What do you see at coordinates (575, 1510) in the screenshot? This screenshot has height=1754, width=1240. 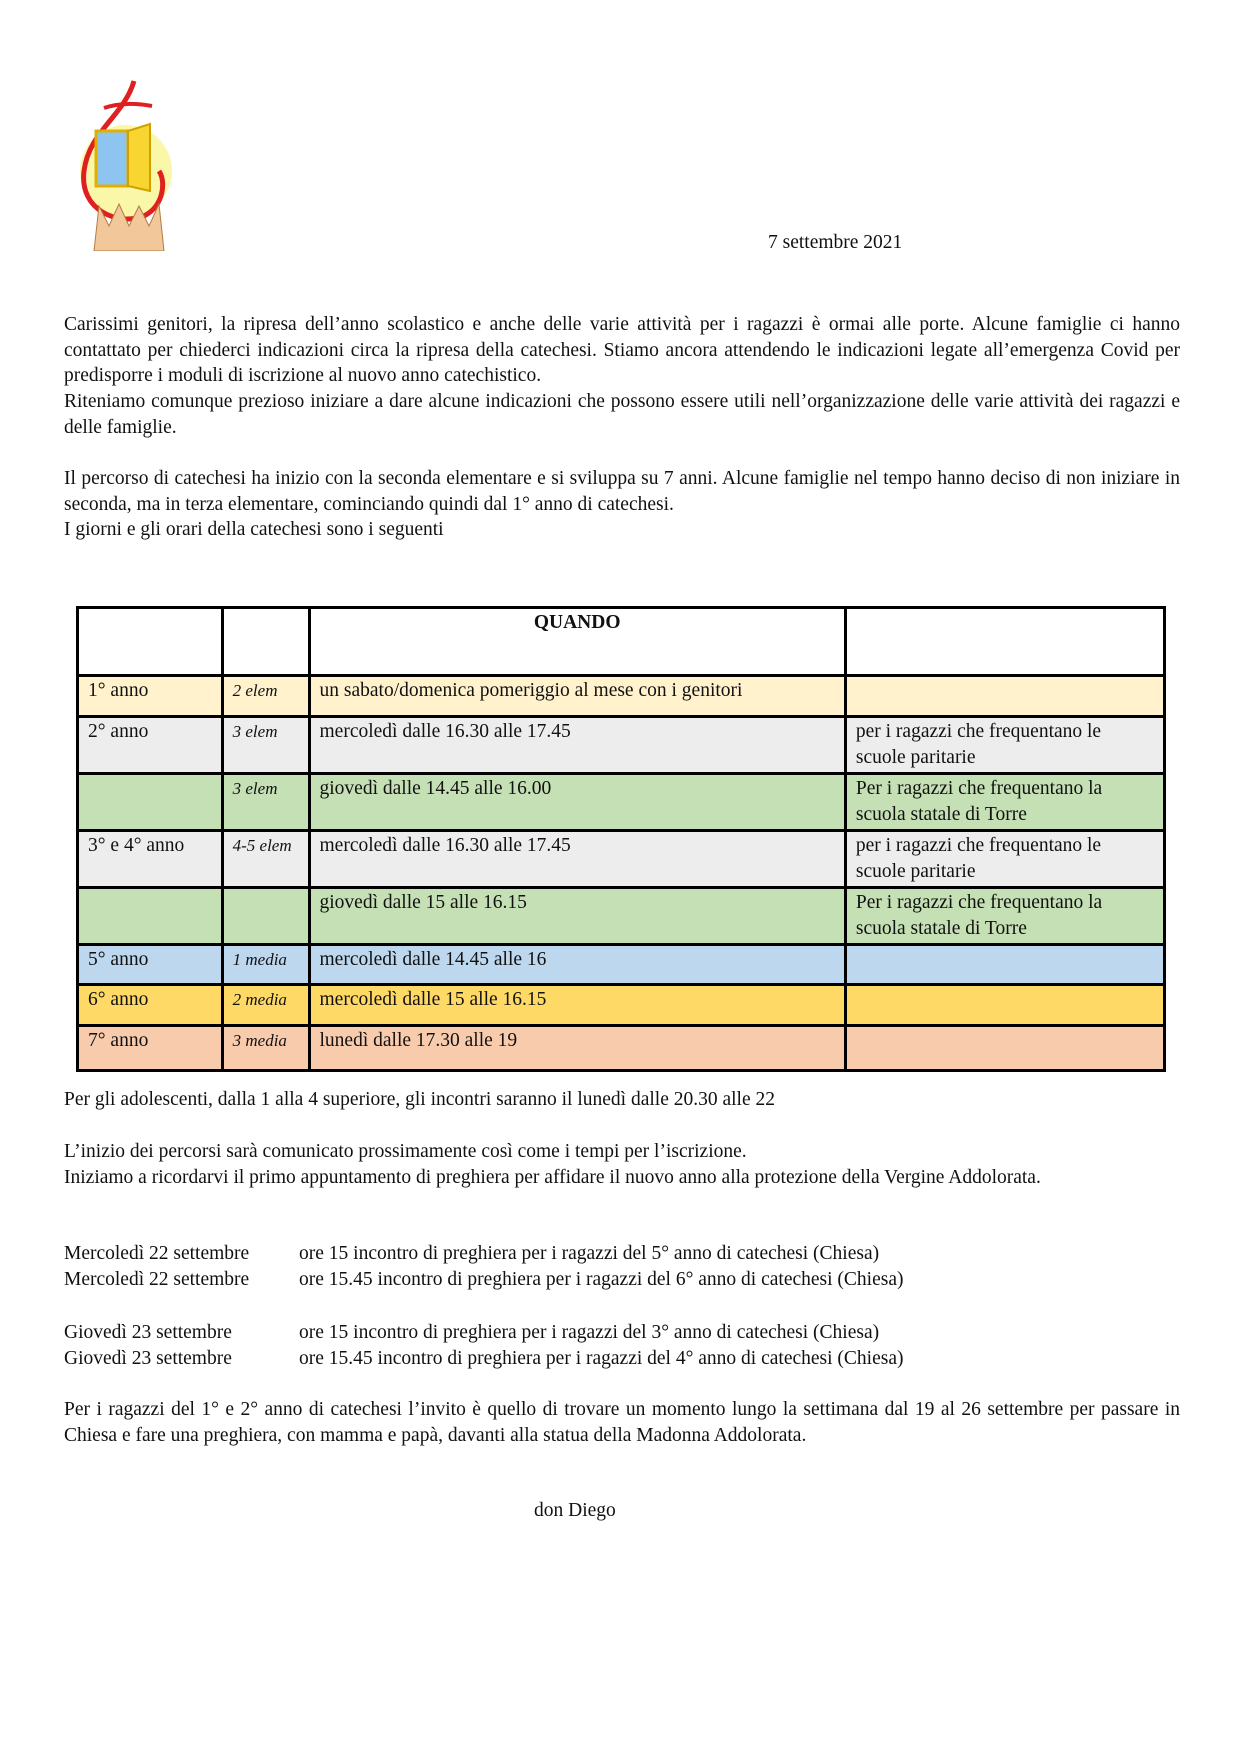 I see `signature: don Diego` at bounding box center [575, 1510].